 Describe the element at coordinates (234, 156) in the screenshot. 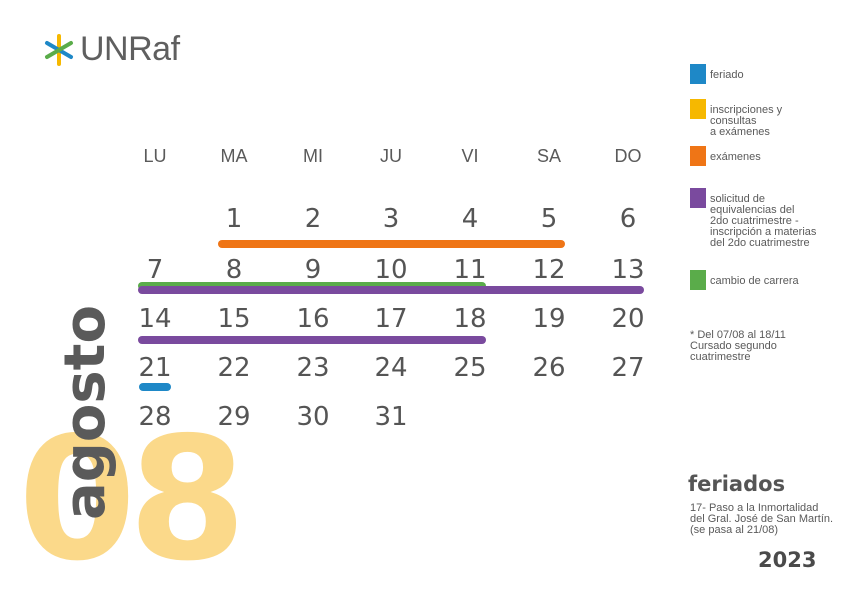

I see `weekday-ma: MA` at that location.